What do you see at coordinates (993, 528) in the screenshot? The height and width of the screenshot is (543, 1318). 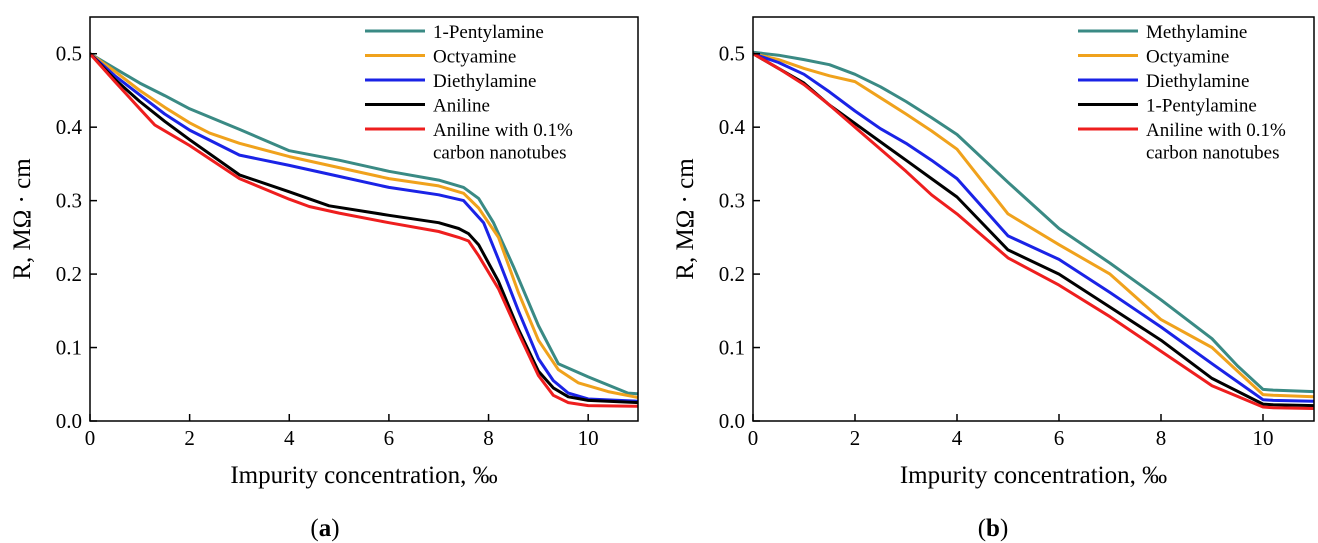 I see `panel-label: (b)` at bounding box center [993, 528].